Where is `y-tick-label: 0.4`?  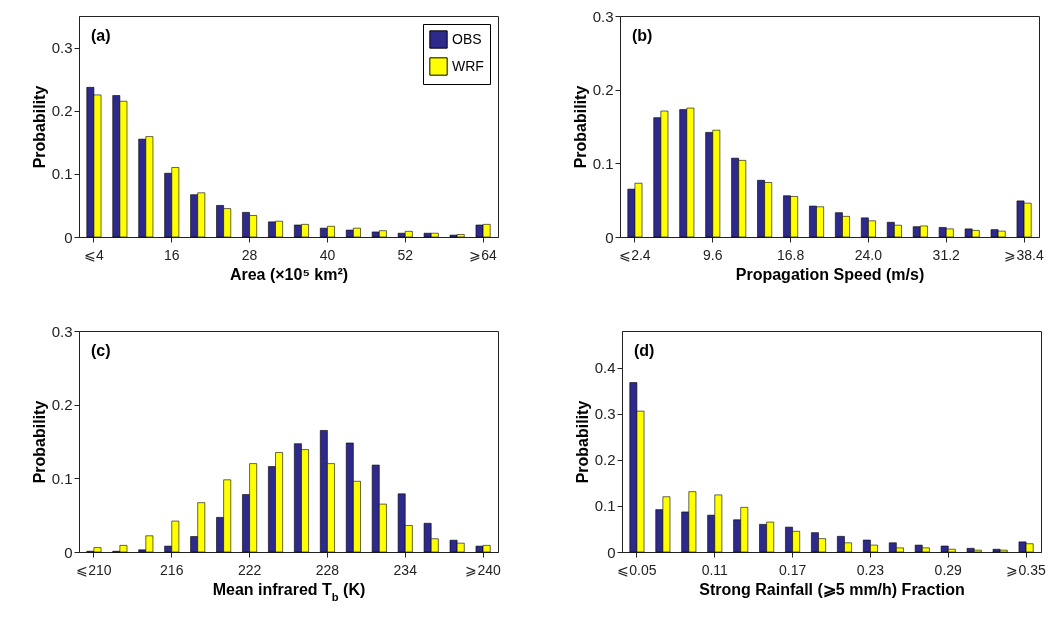 y-tick-label: 0.4 is located at coordinates (605, 368).